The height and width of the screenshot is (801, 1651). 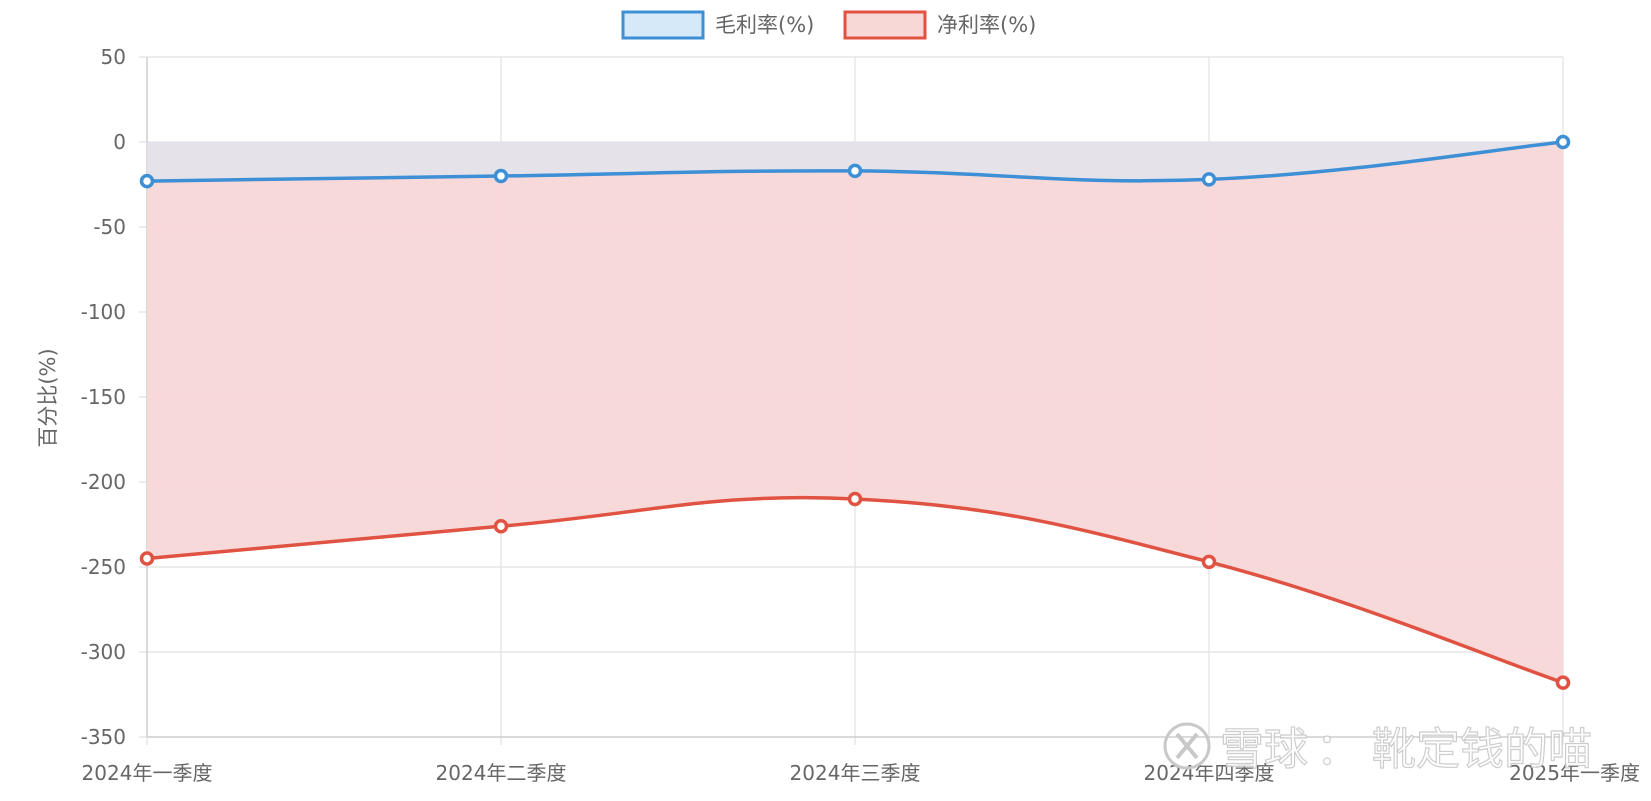 I want to click on x-tick-label: 2024年三季度, so click(x=855, y=773).